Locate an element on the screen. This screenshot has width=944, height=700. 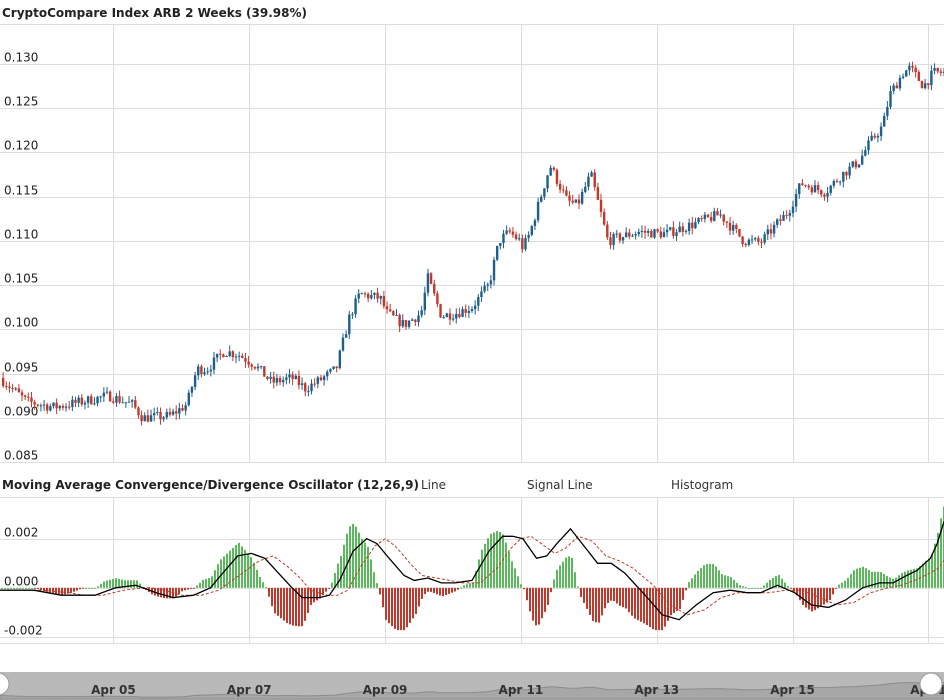
macd-line-series is located at coordinates (472, 571).